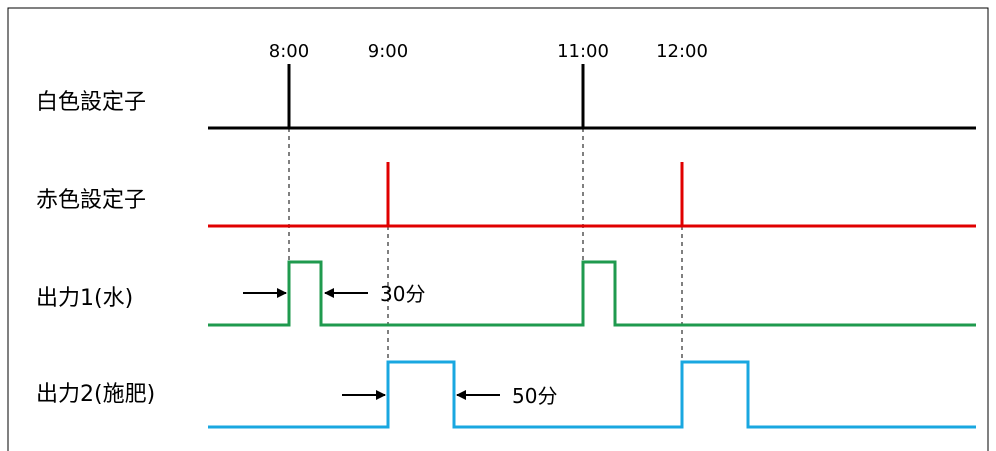  Describe the element at coordinates (95, 394) in the screenshot. I see `row-label-output2-fertilizer: 出力2(施肥)` at that location.